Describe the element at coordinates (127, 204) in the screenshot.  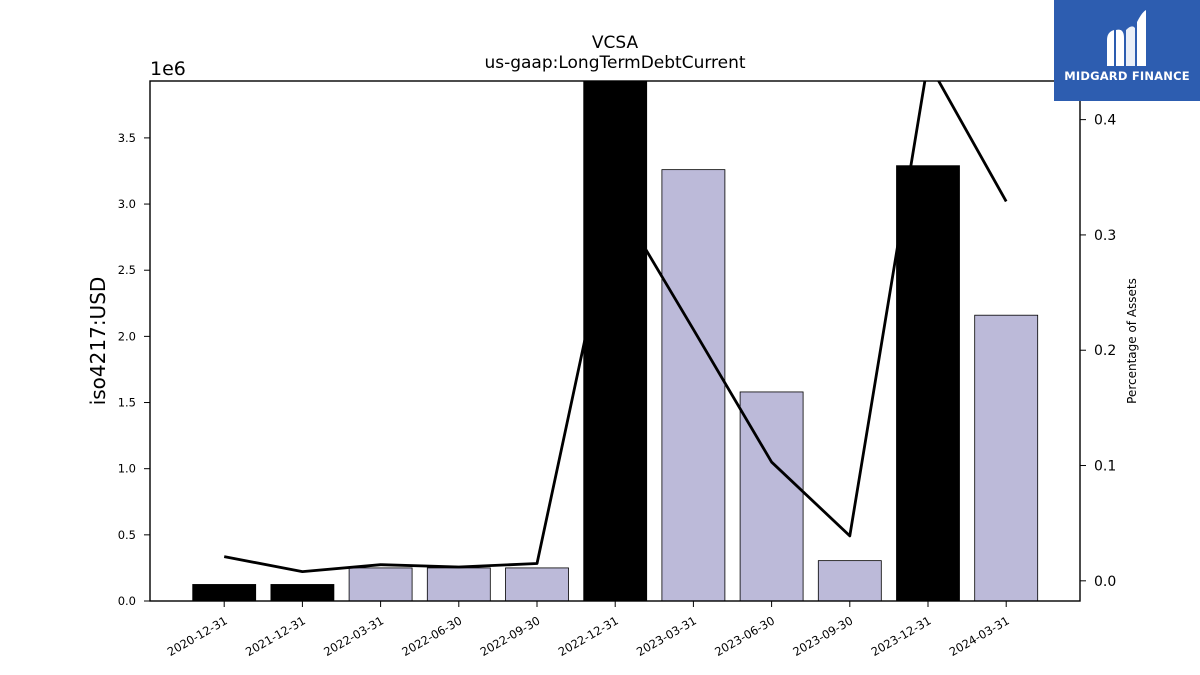
I see `y-tick-label: 3.0` at that location.